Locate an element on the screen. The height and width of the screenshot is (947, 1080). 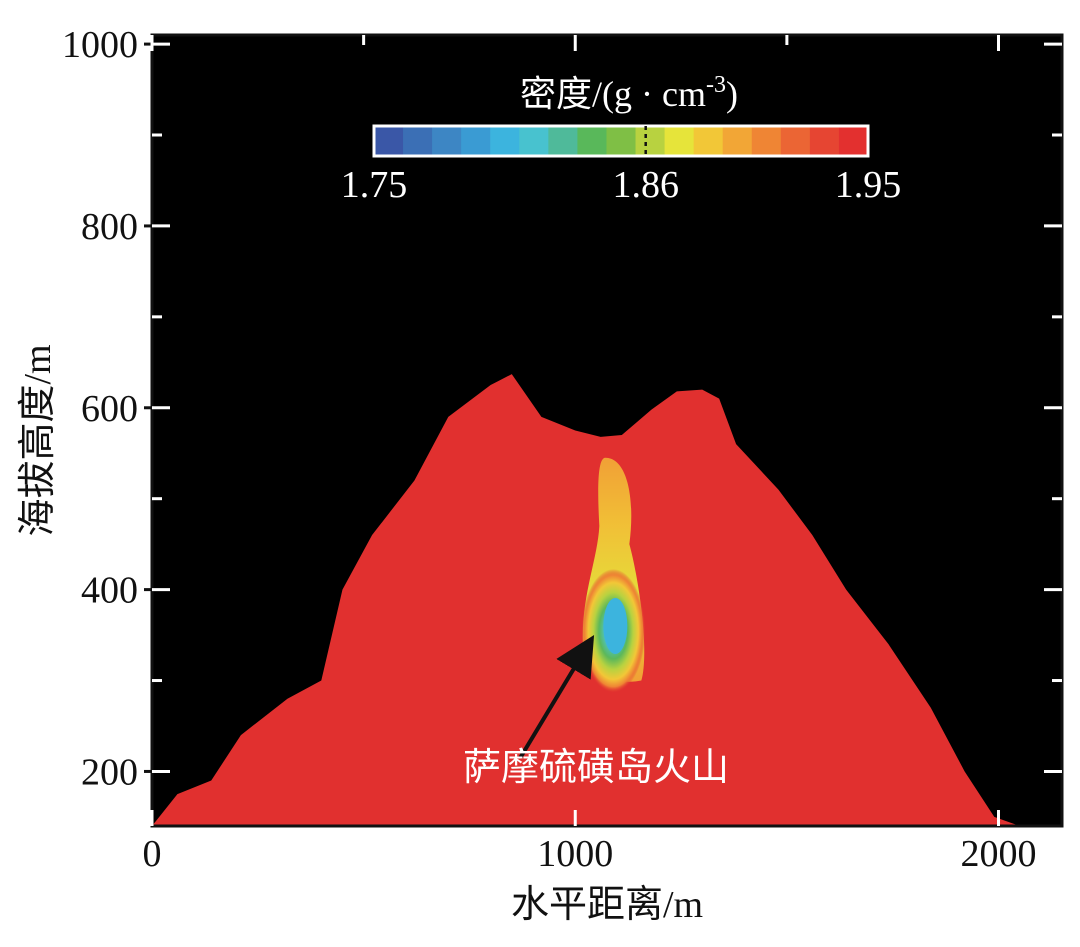
anomaly-core is located at coordinates (615, 625).